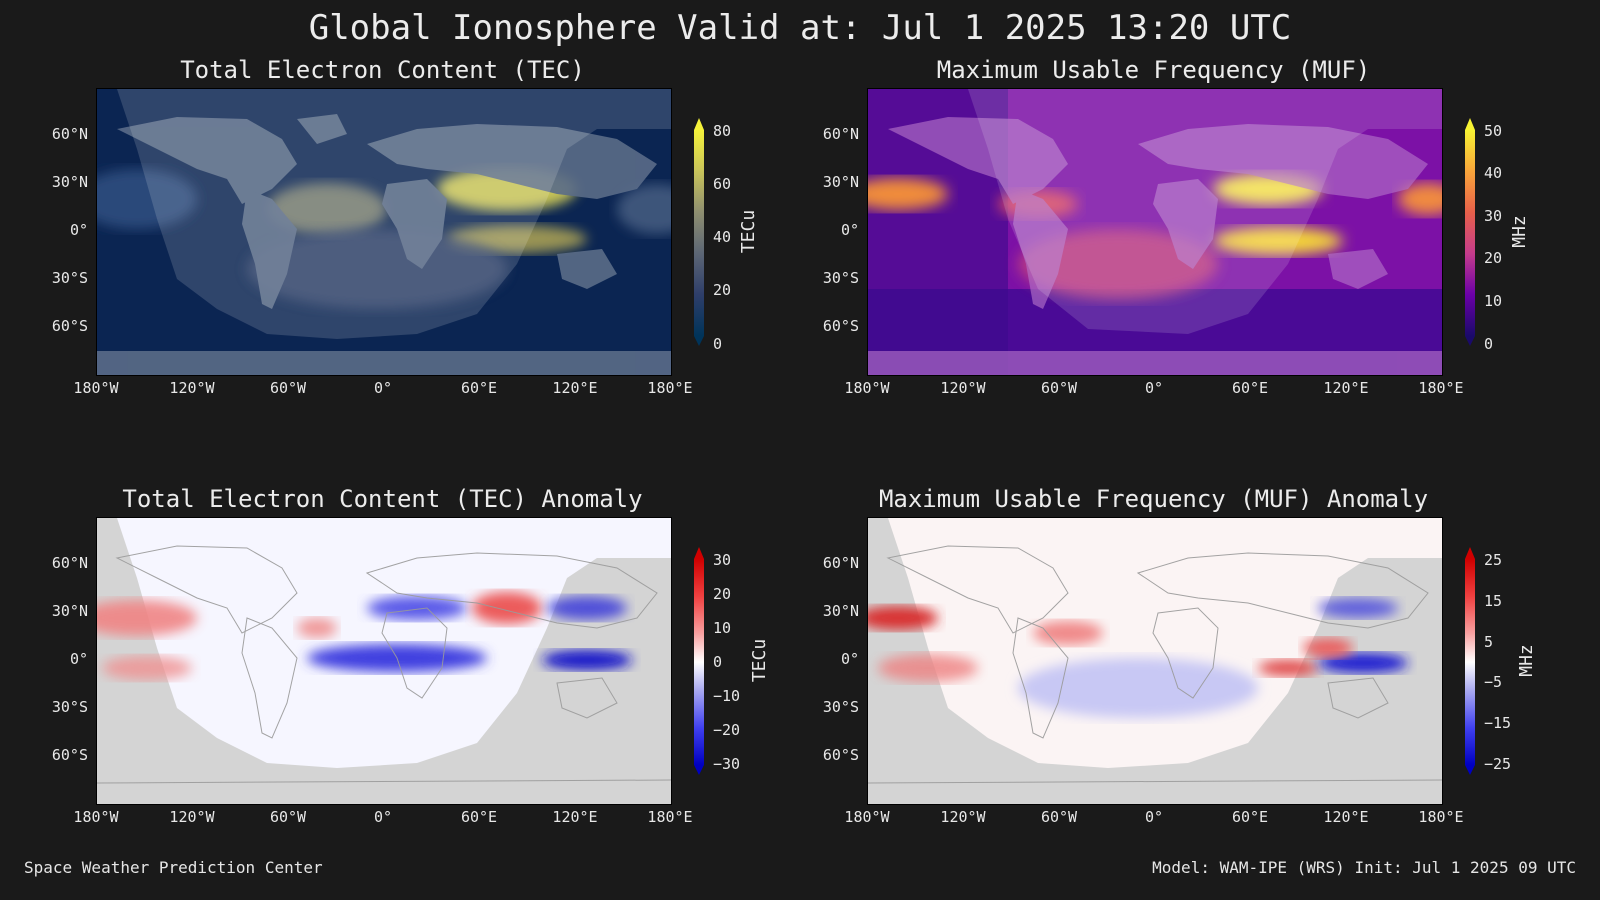 This screenshot has width=1600, height=900. Describe the element at coordinates (382, 499) in the screenshot. I see `tec-anomaly-panel-title: Total Electron Content (TEC) Anomaly` at that location.